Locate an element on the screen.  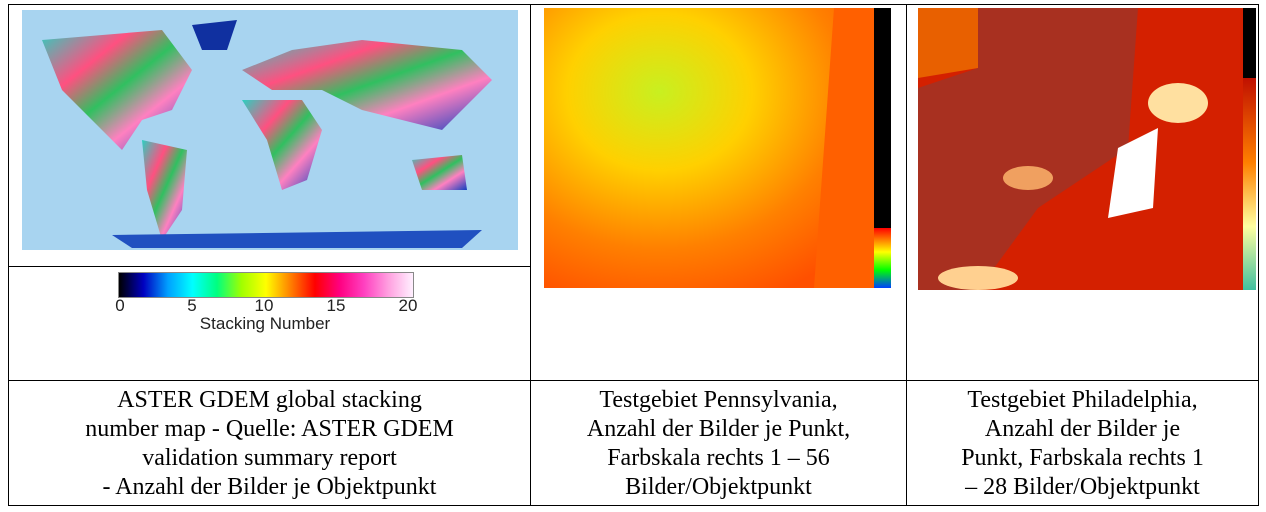
caption-line: number map - Quelle: ASTER GDEM is located at coordinates (269, 429).